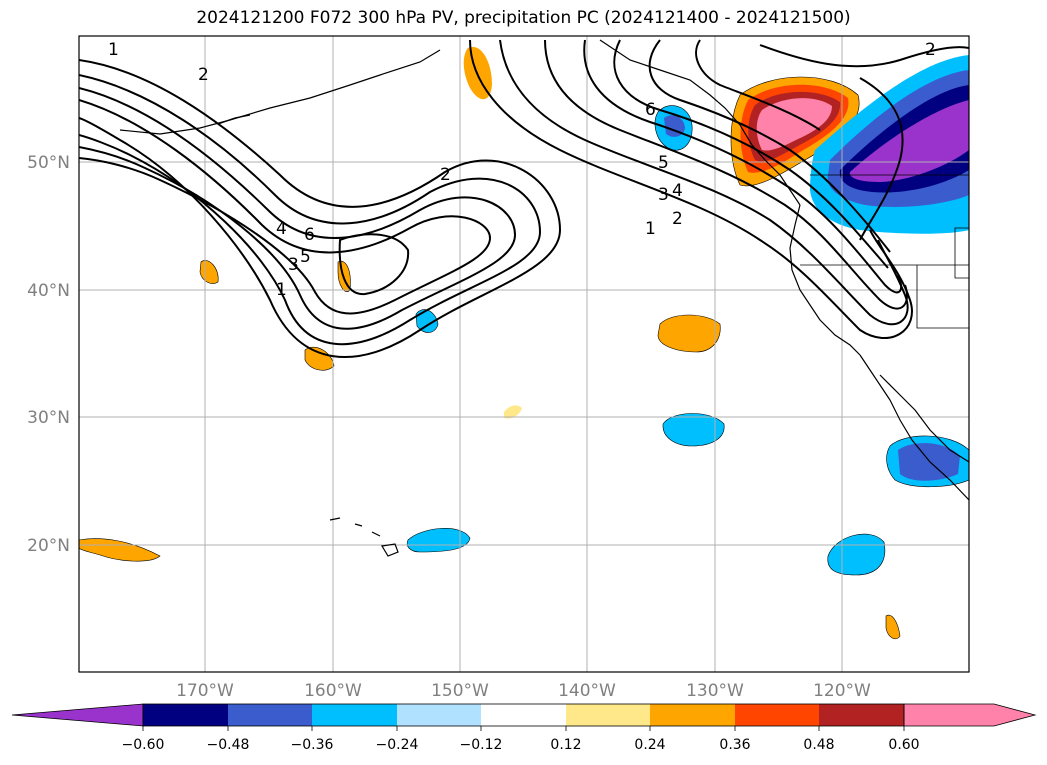 Image resolution: width=1047 pixels, height=765 pixels. I want to click on lon-label-170w: 170°W, so click(205, 691).